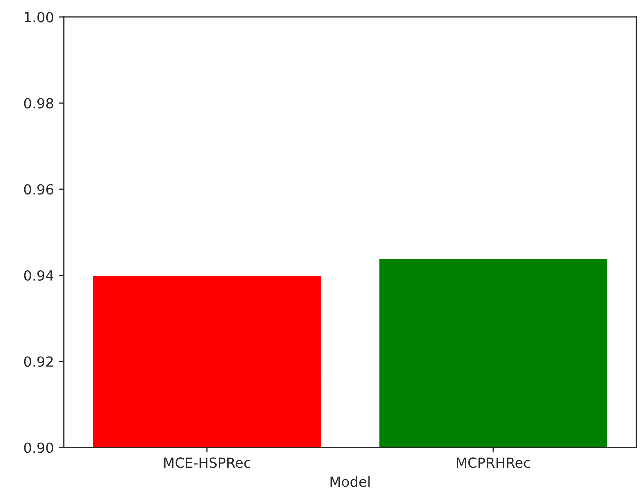  What do you see at coordinates (350, 482) in the screenshot?
I see `x-axis-title: Model` at bounding box center [350, 482].